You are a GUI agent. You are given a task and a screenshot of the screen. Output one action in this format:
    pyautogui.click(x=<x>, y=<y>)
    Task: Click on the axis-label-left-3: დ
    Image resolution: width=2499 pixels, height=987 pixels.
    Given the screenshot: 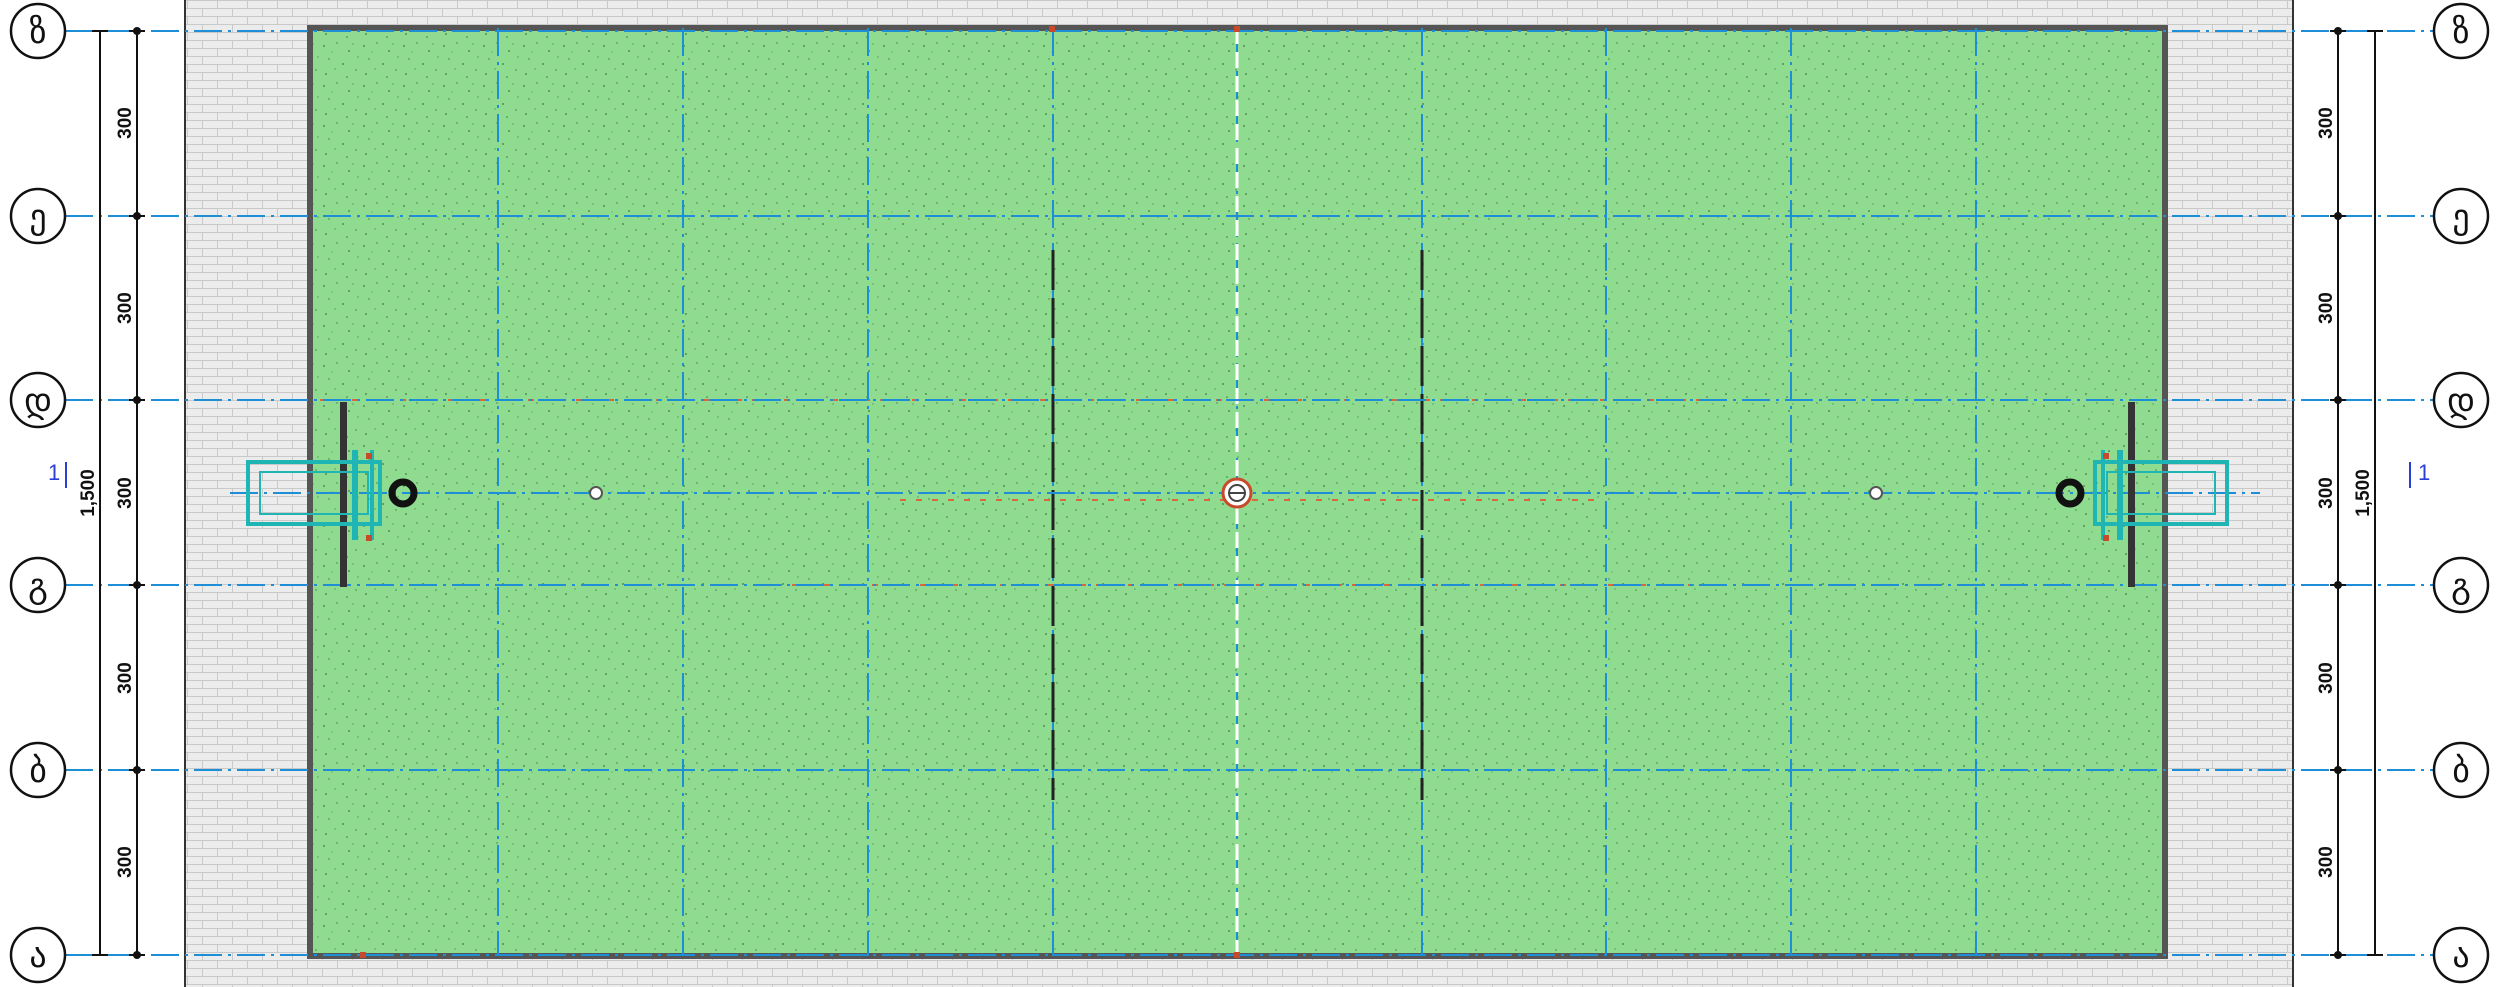 What is the action you would take?
    pyautogui.click(x=38, y=401)
    